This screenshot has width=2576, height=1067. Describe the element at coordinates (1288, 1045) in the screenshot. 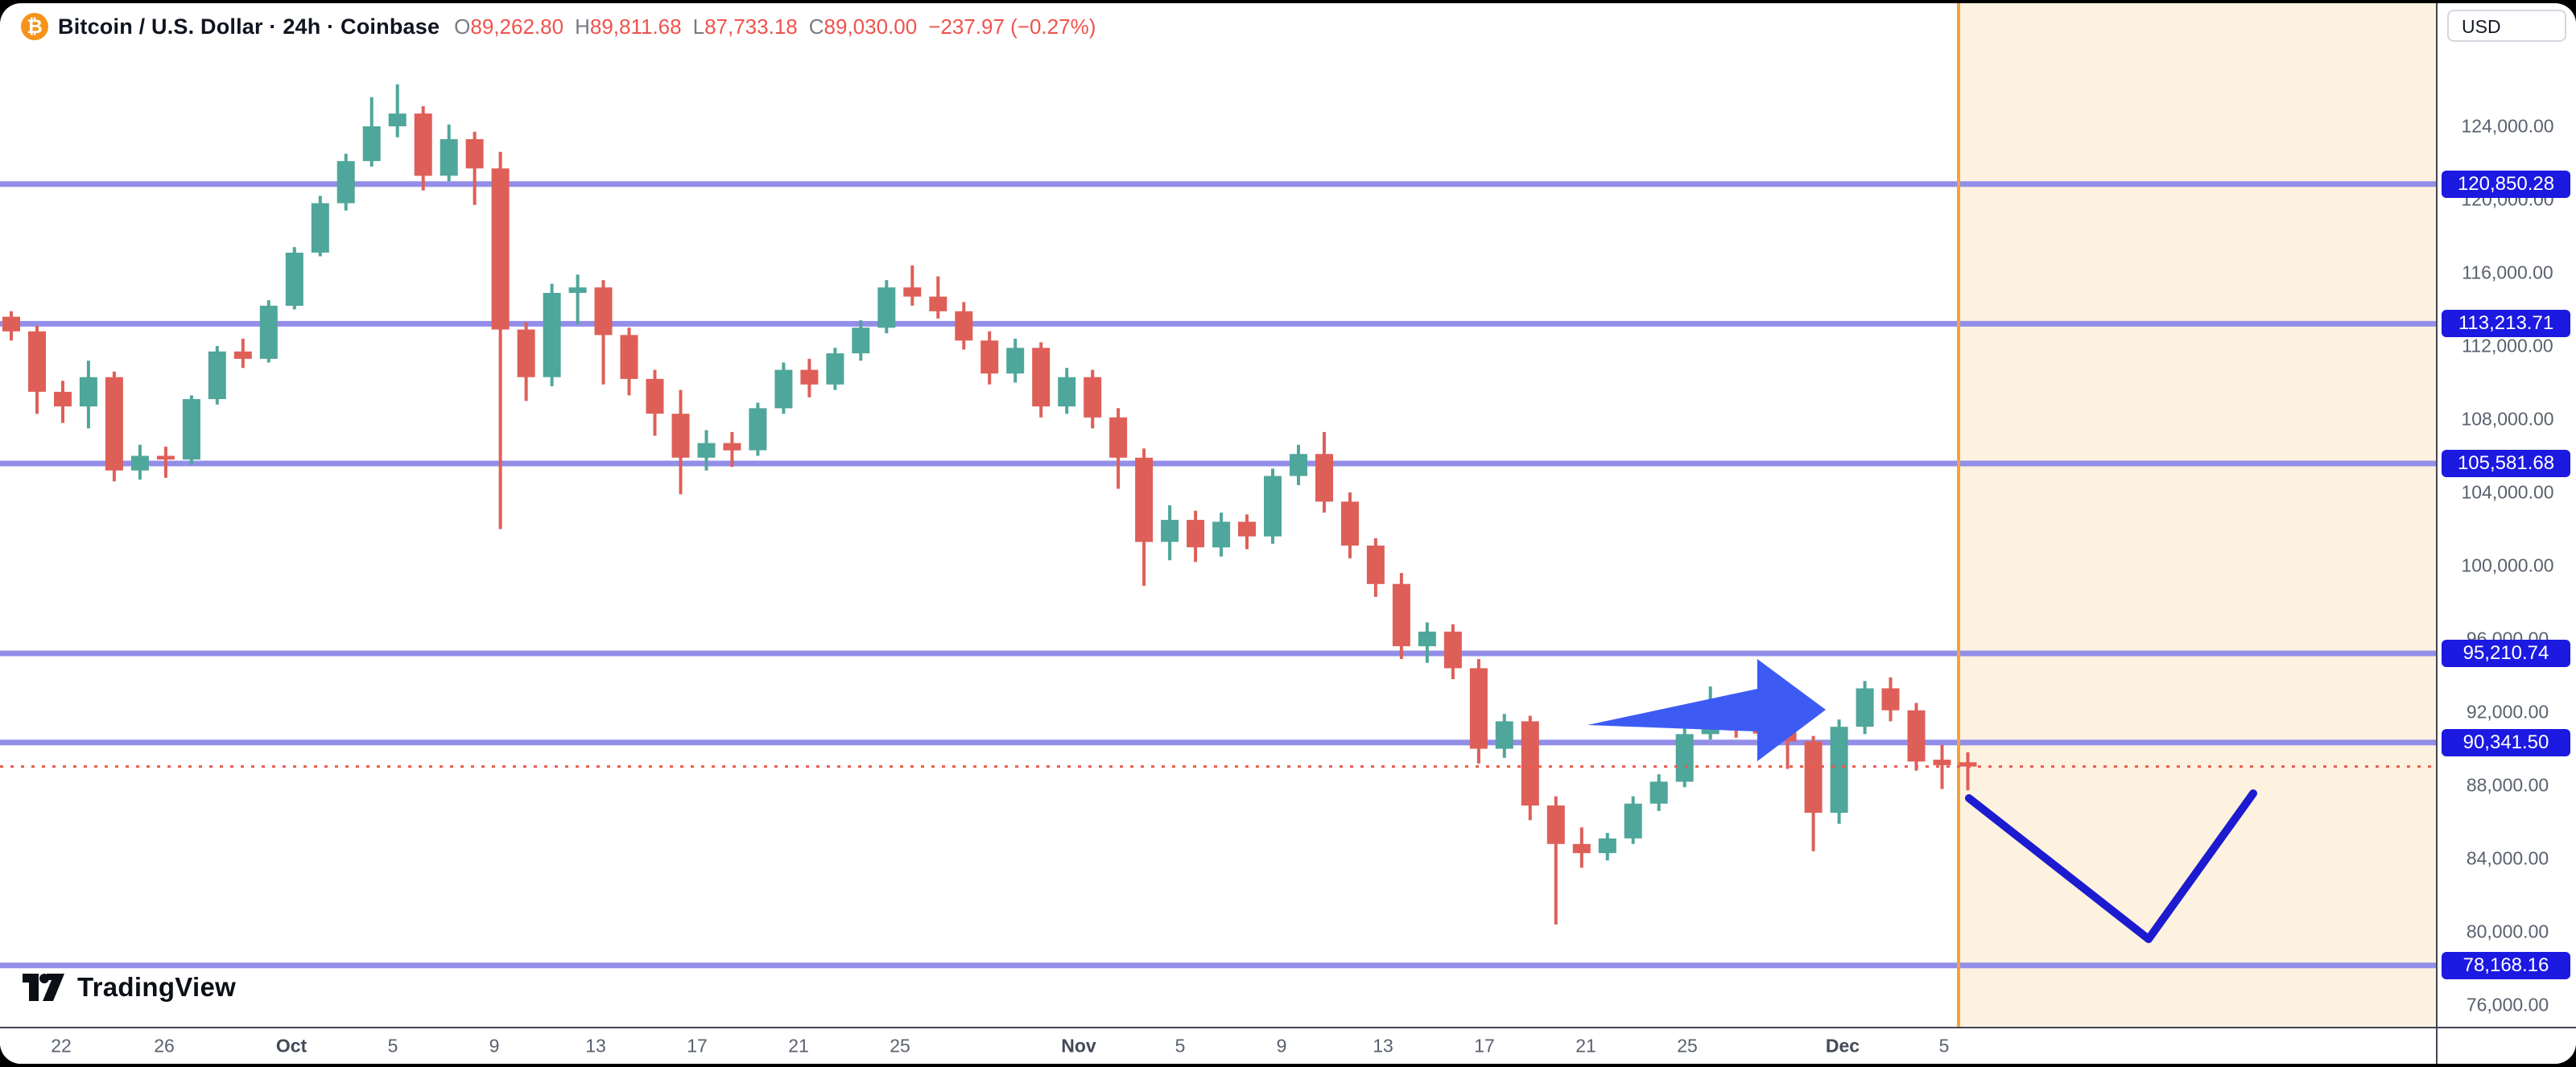

I see `time-axis: 22 26 Oct 5 9 13 17 21 25 Nov 5 9 13 17 21 25 Dec 5` at that location.